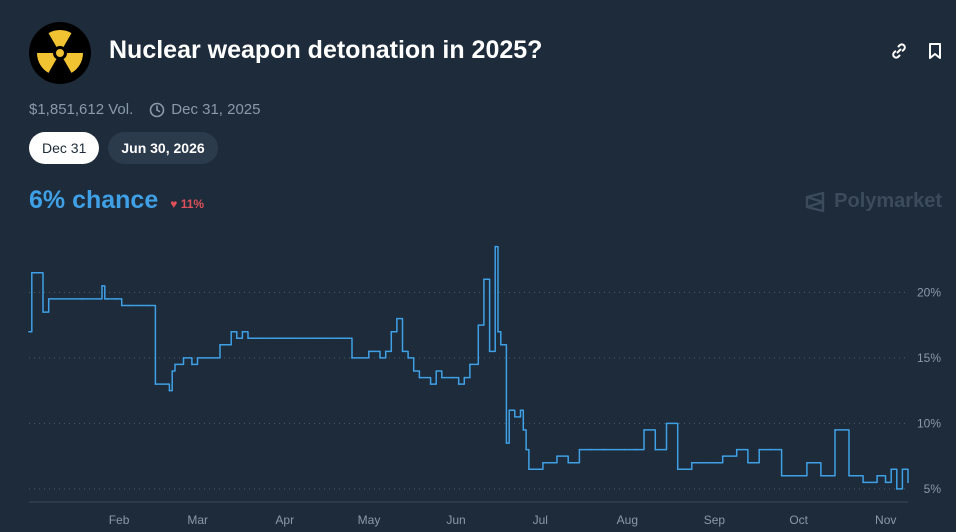 The height and width of the screenshot is (532, 956). What do you see at coordinates (715, 520) in the screenshot?
I see `x-tick-label: Sep` at bounding box center [715, 520].